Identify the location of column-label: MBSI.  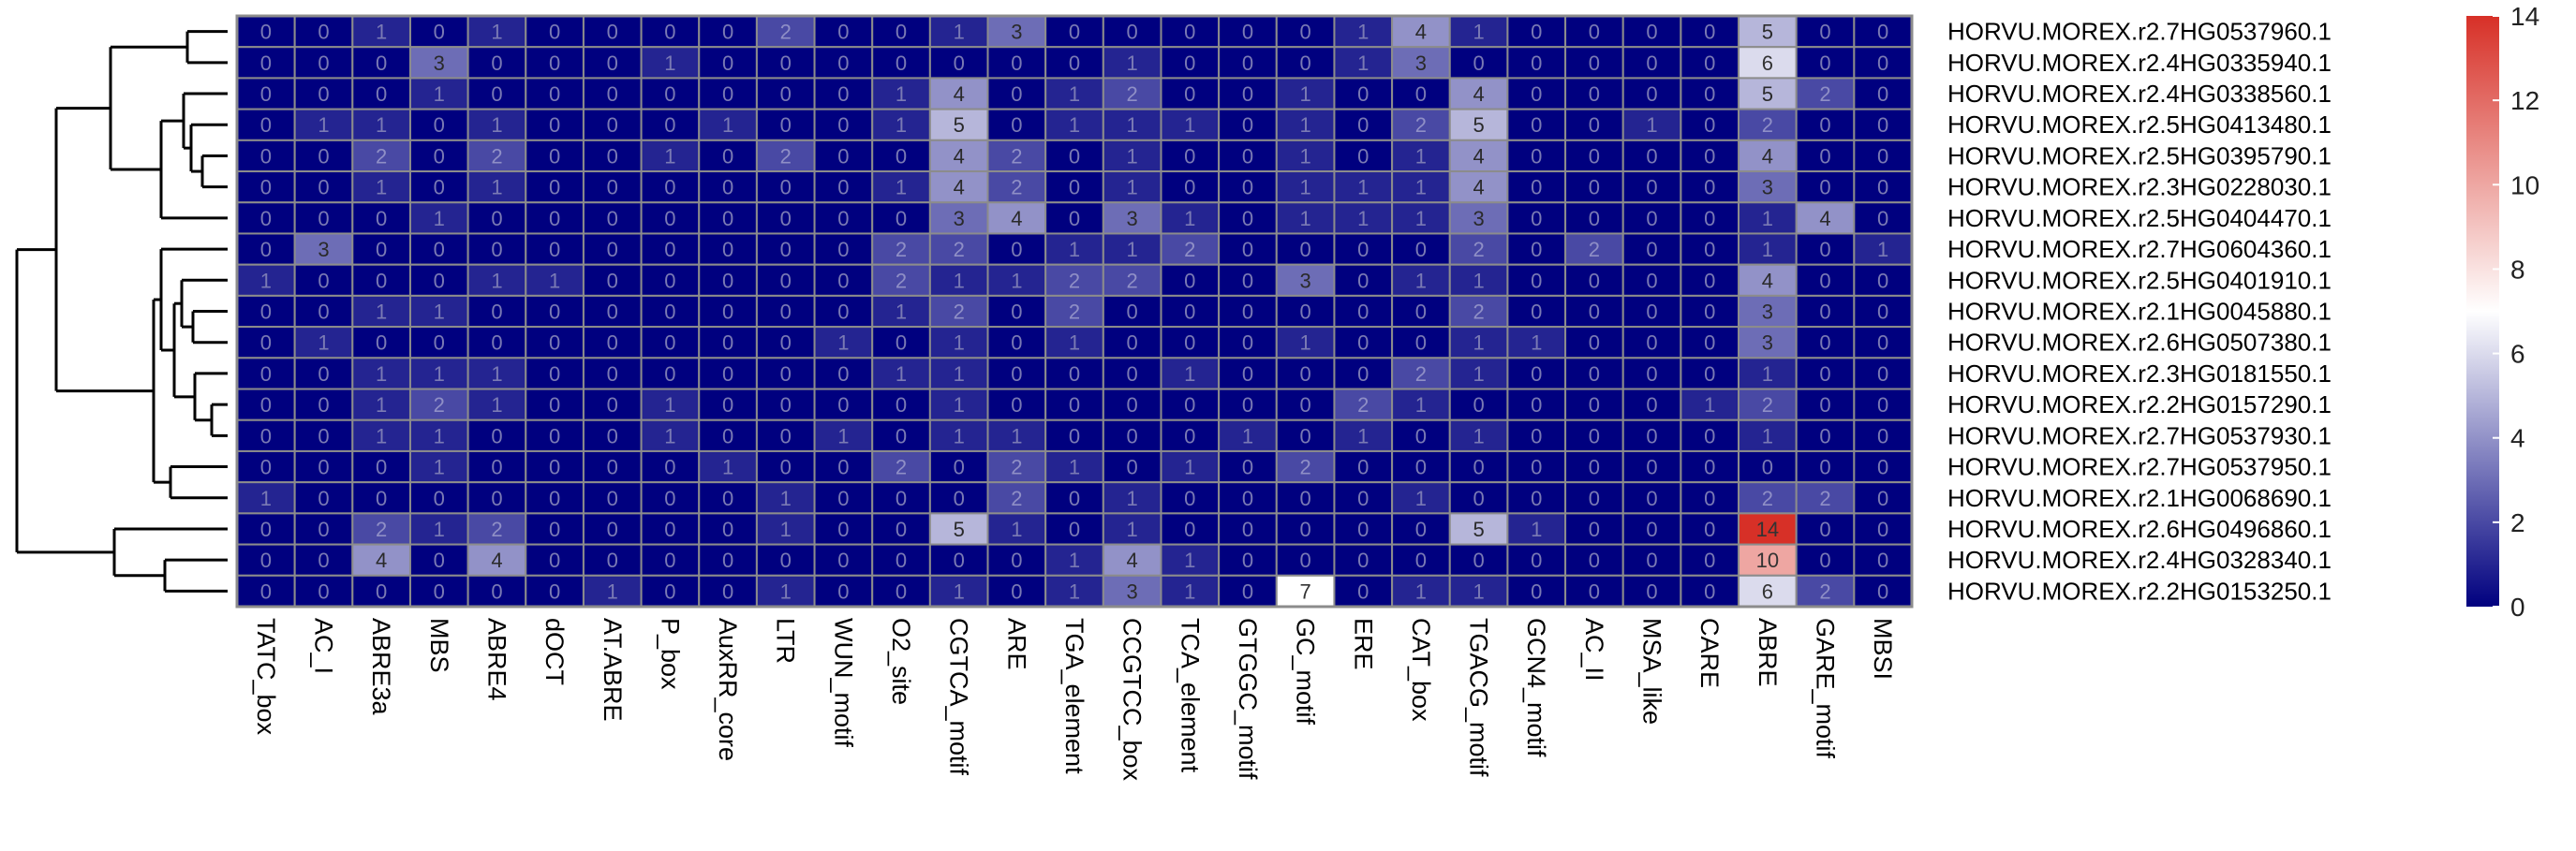
(1883, 649).